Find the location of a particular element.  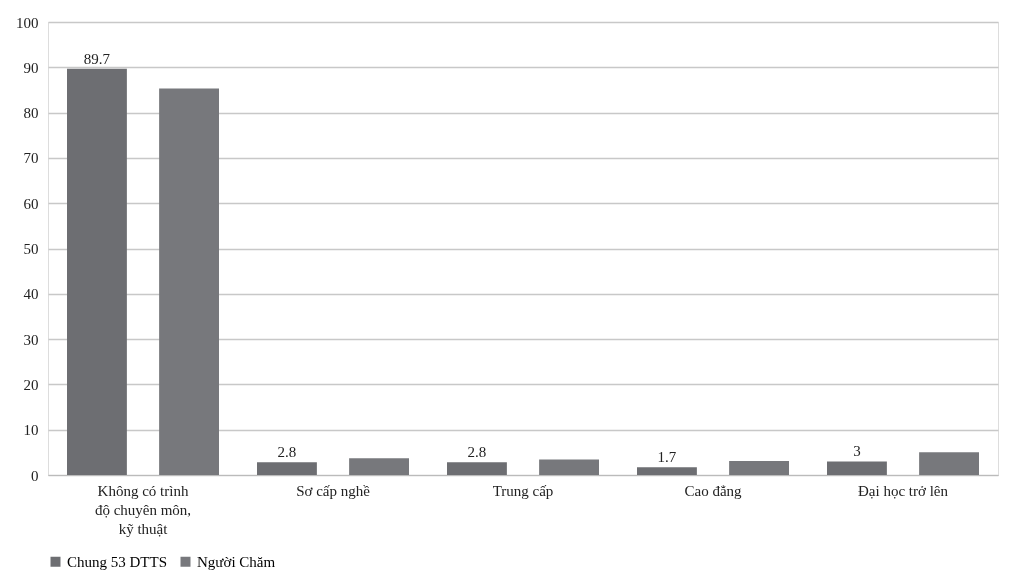

y-tick-label: 60 is located at coordinates (31, 203).